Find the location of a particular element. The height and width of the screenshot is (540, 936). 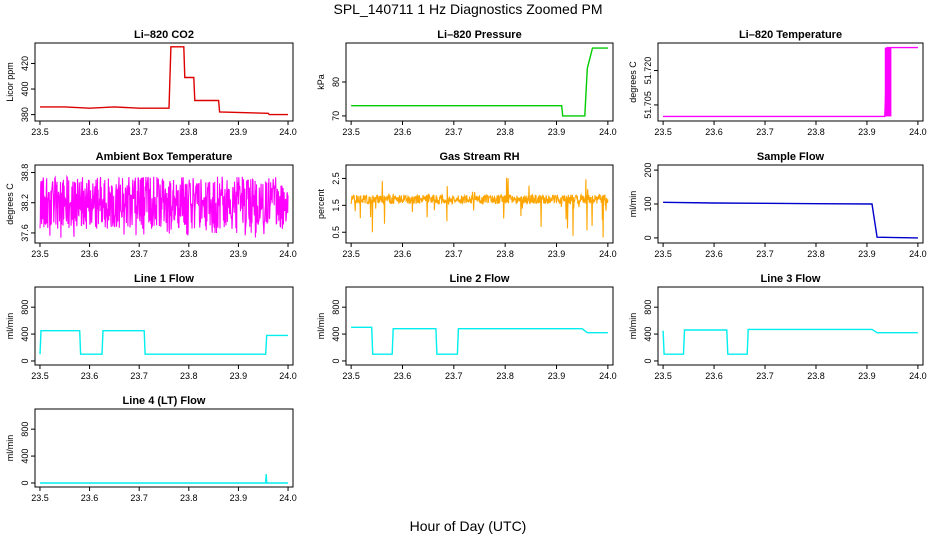

panel-title: Line 4 (LT) Flow is located at coordinates (164, 401).